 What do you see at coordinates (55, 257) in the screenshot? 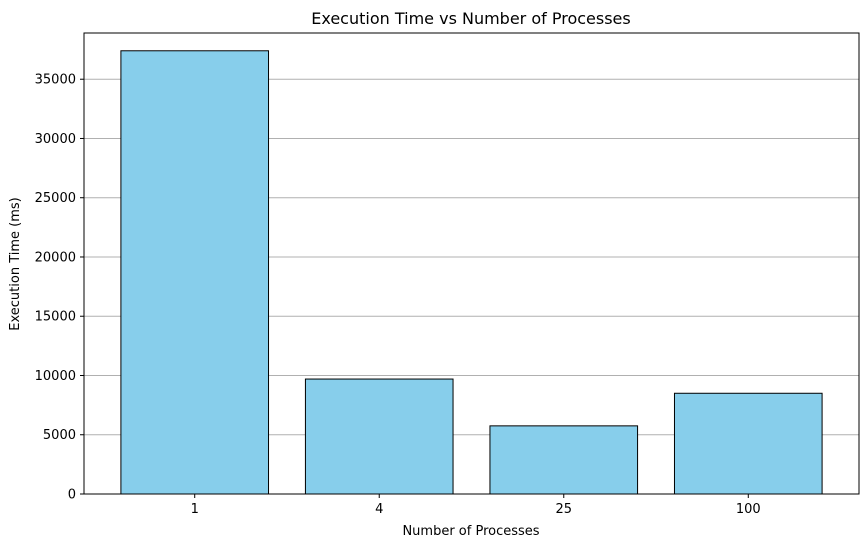
I see `y-tick-label: 20000` at bounding box center [55, 257].